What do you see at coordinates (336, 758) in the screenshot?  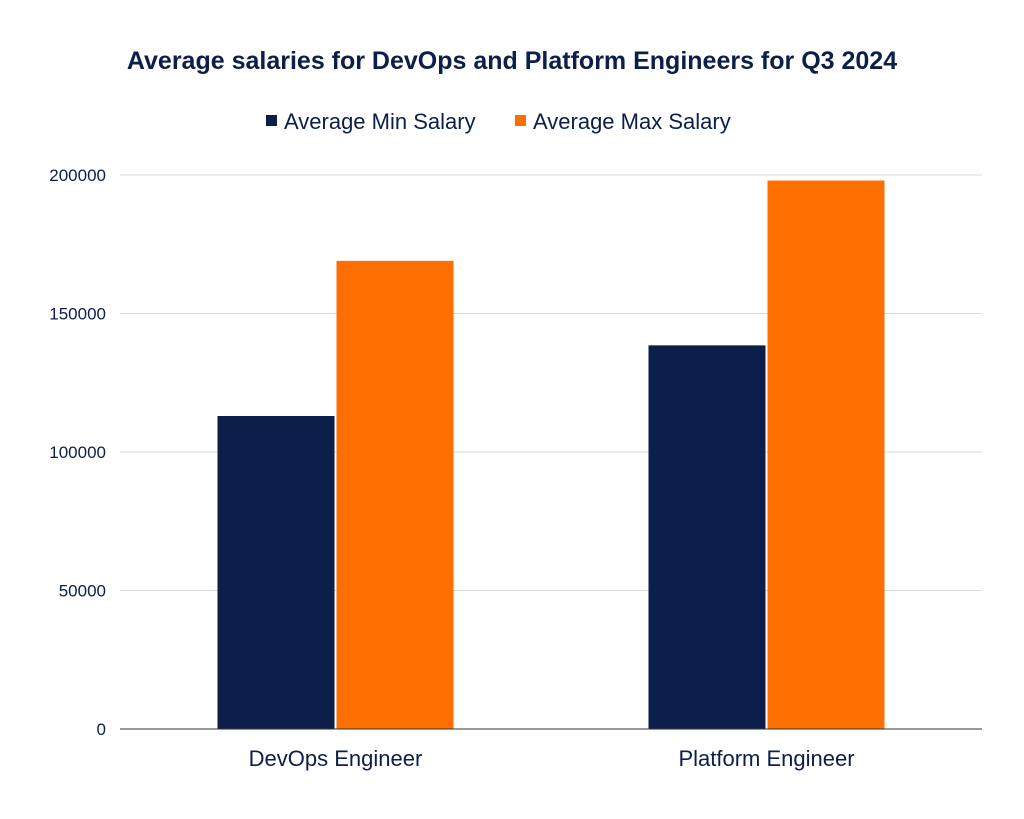 I see `x-category-label-devops-engineer: DevOps Engineer` at bounding box center [336, 758].